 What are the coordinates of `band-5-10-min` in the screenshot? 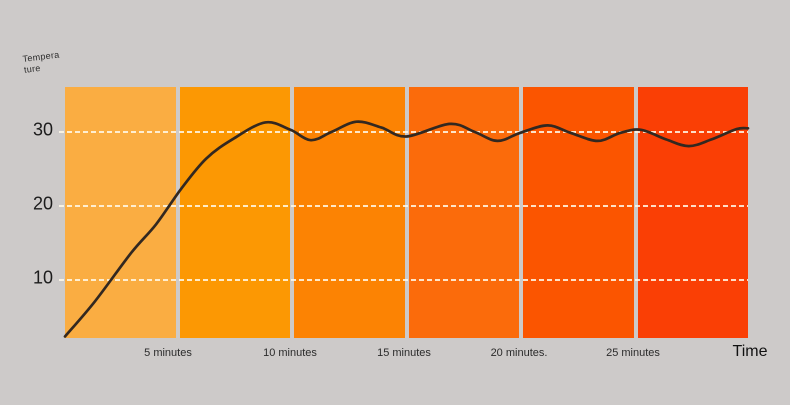 It's located at (234, 212).